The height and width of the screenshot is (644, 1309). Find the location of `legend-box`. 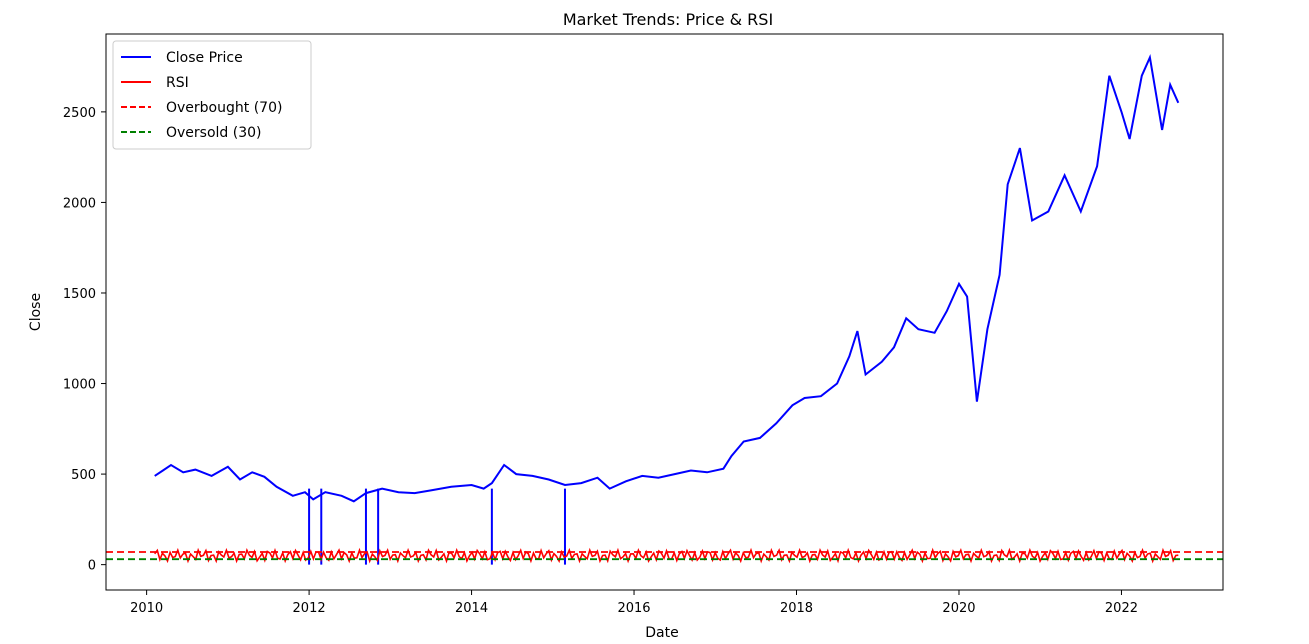

legend-box is located at coordinates (212, 95).